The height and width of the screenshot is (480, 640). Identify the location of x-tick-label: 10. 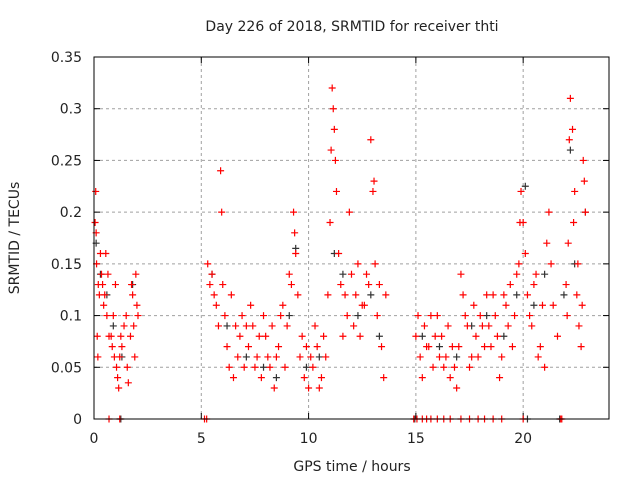
(309, 439).